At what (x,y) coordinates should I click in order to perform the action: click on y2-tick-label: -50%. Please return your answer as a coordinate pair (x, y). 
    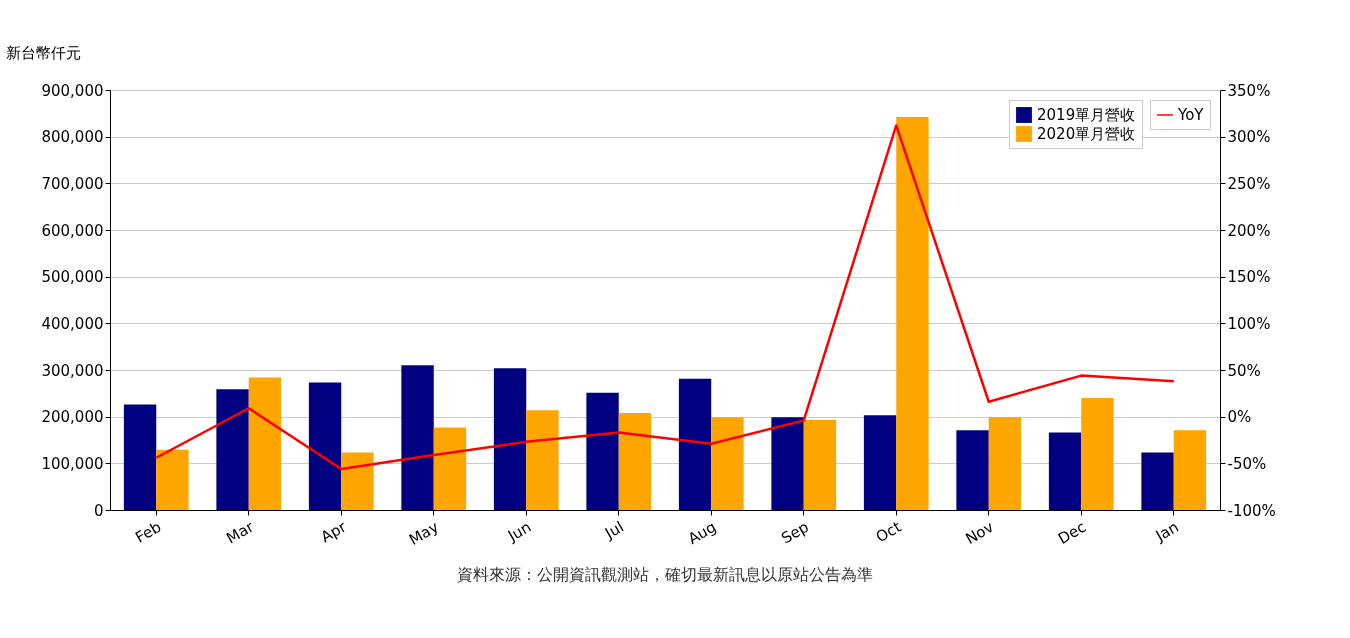
    Looking at the image, I should click on (1247, 463).